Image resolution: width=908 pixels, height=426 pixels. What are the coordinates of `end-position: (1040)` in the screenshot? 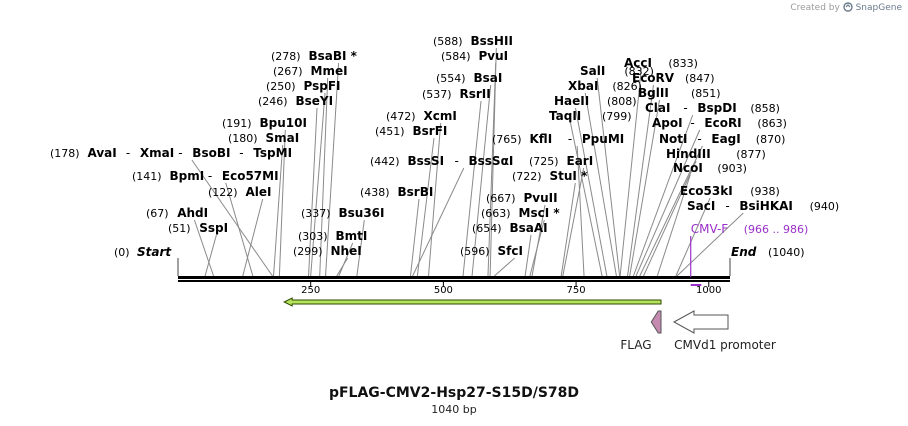 It's located at (786, 252).